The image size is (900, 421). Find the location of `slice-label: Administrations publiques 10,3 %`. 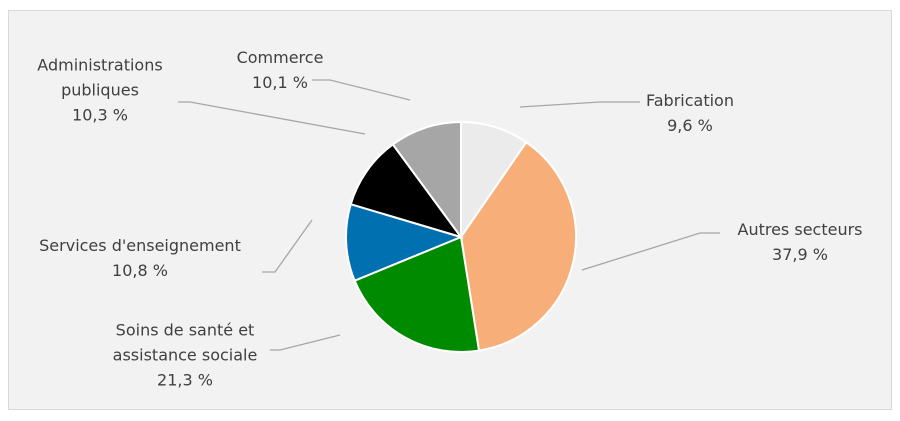

slice-label: Administrations publiques 10,3 % is located at coordinates (100, 90).